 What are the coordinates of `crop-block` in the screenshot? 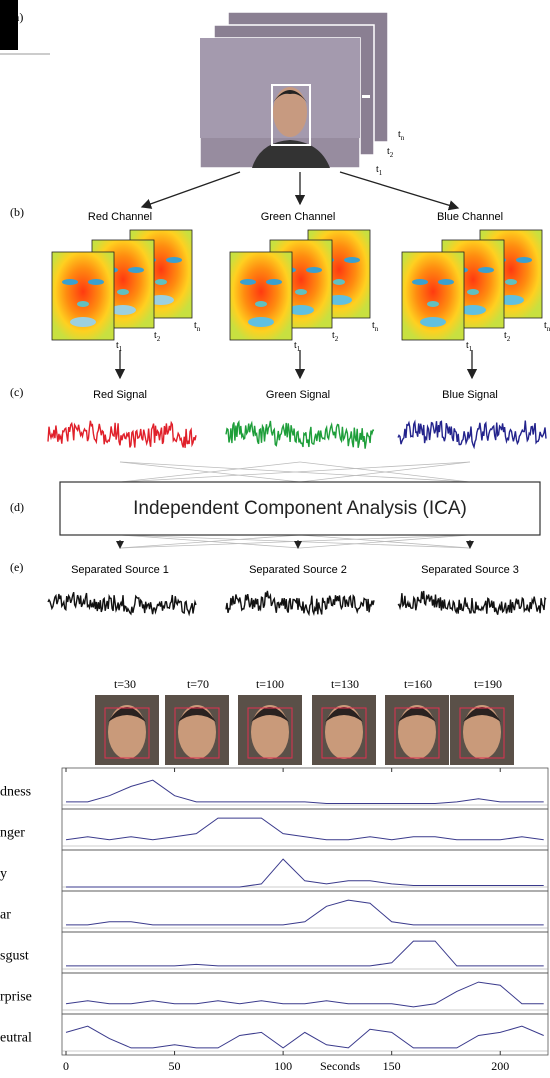 It's located at (9, 25).